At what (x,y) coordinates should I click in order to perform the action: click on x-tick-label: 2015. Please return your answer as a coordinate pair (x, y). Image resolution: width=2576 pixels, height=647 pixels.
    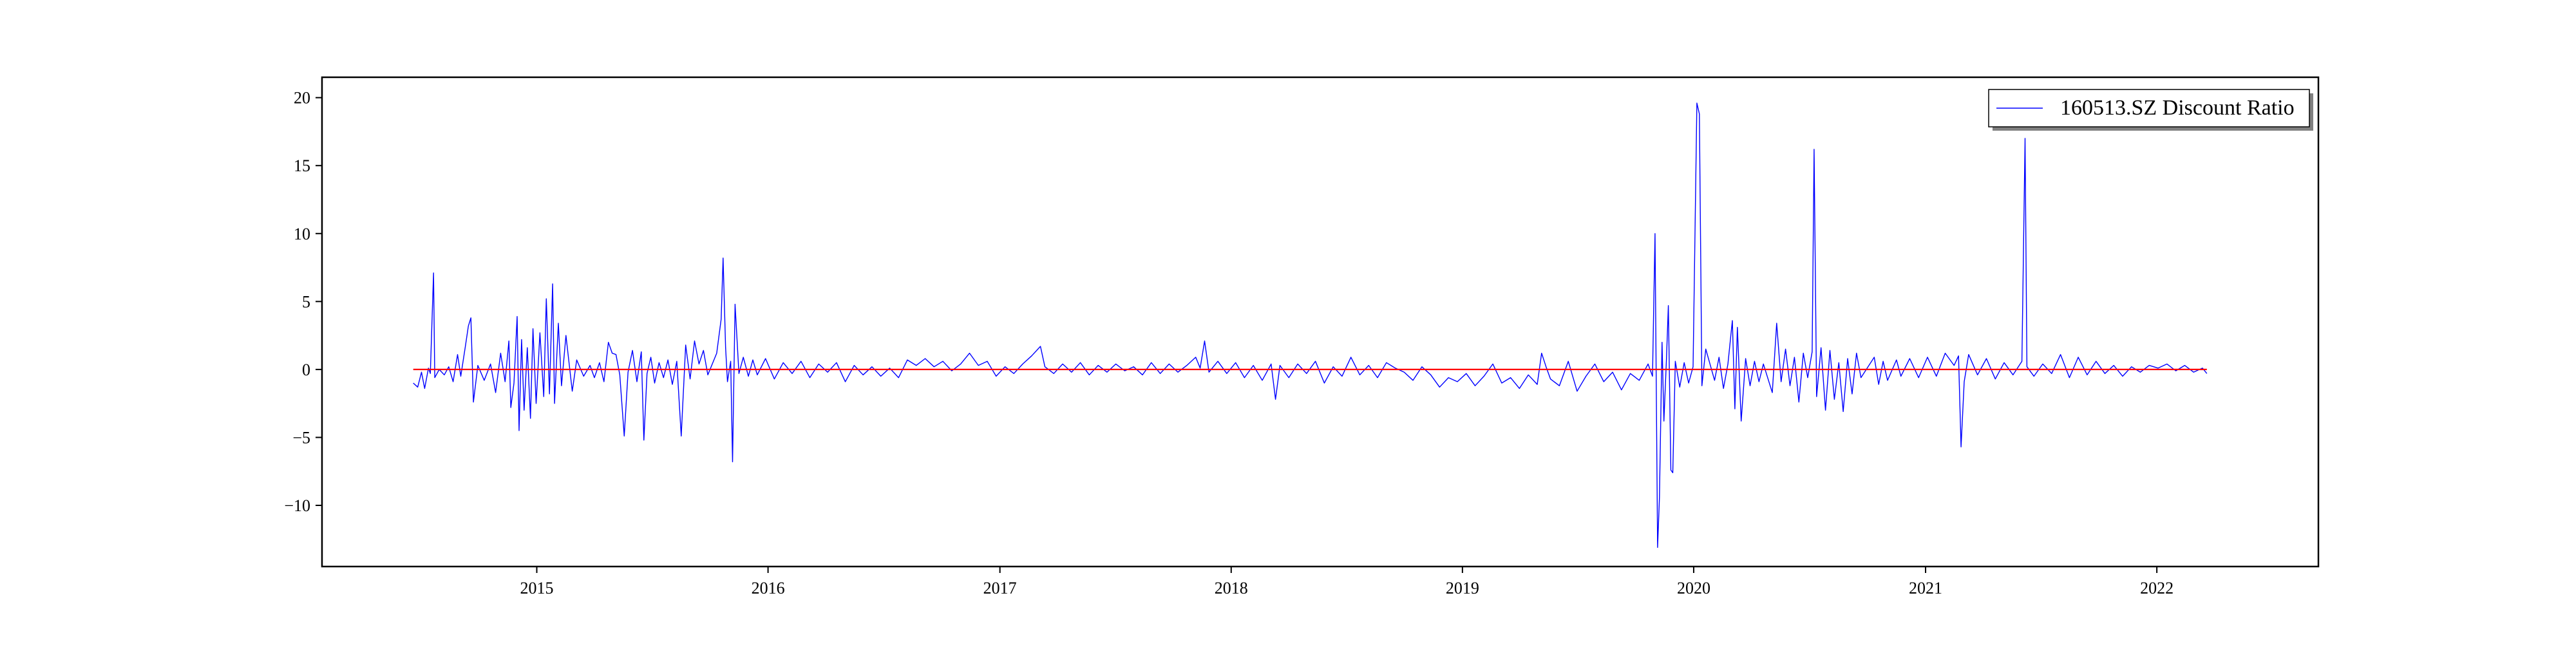
    Looking at the image, I should click on (537, 588).